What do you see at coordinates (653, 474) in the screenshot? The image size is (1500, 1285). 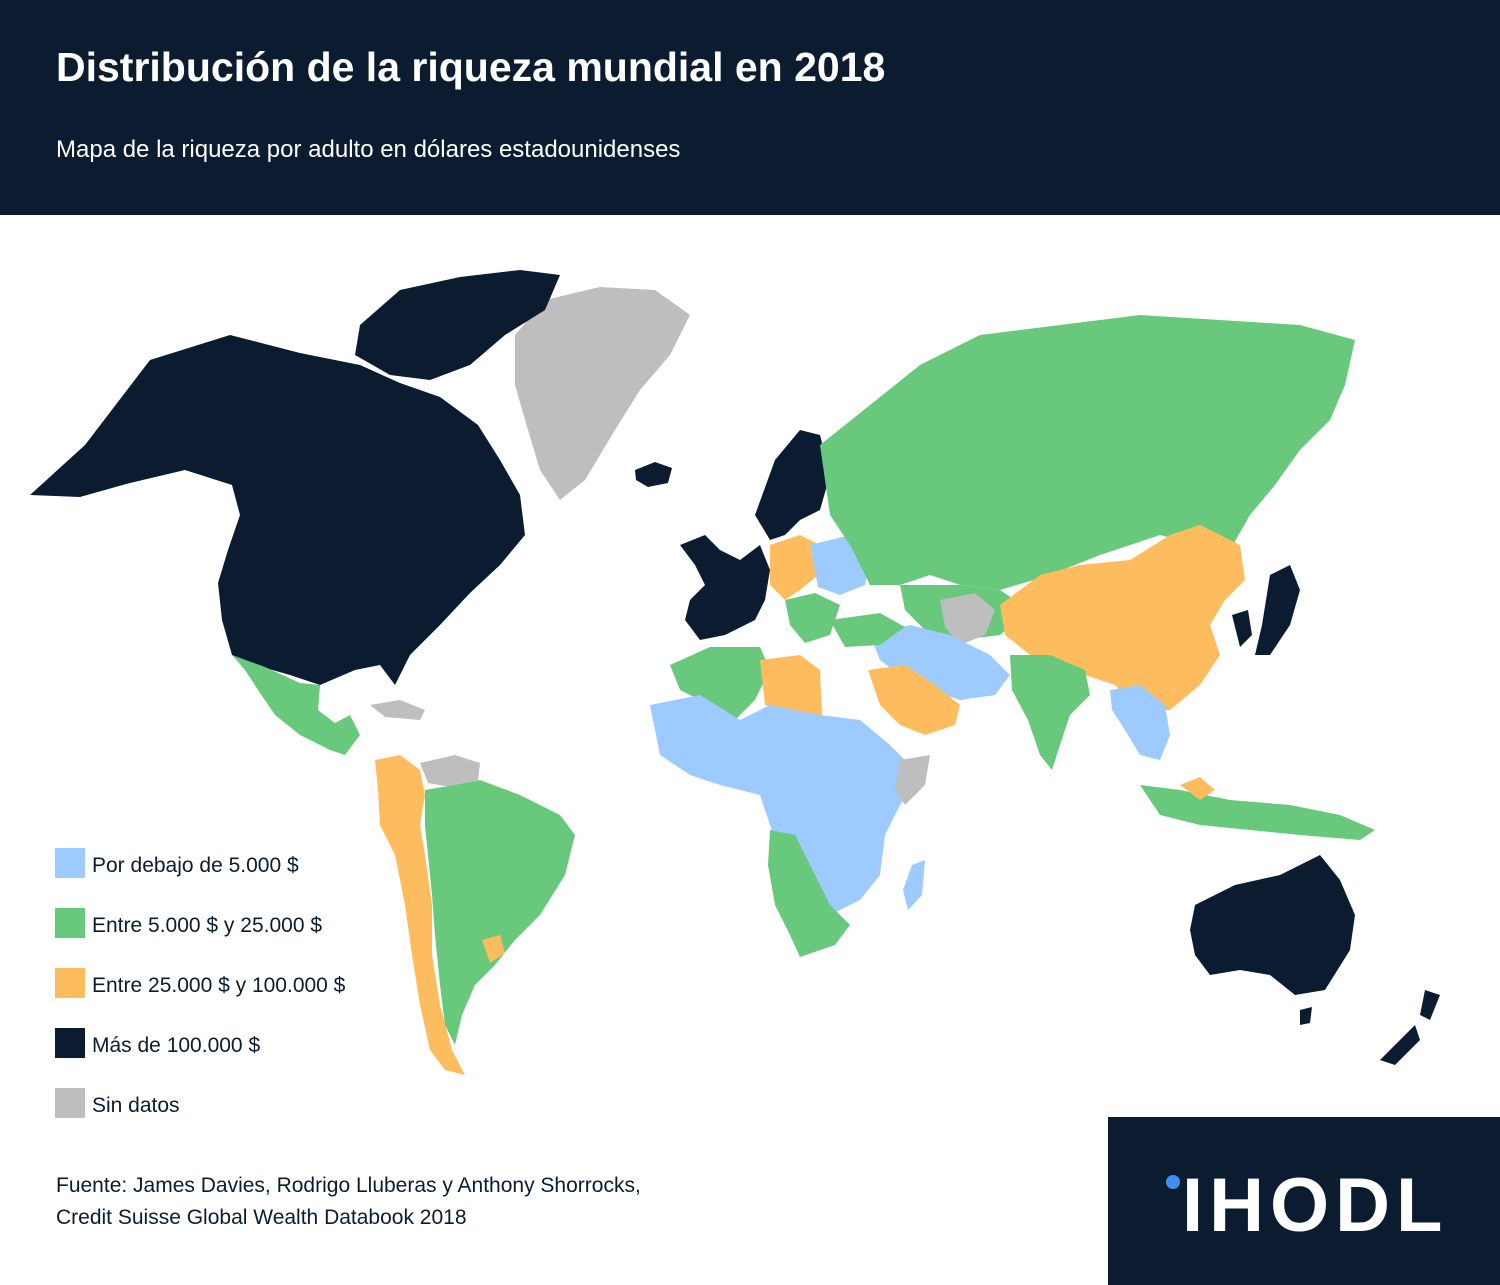 I see `region-iceland` at bounding box center [653, 474].